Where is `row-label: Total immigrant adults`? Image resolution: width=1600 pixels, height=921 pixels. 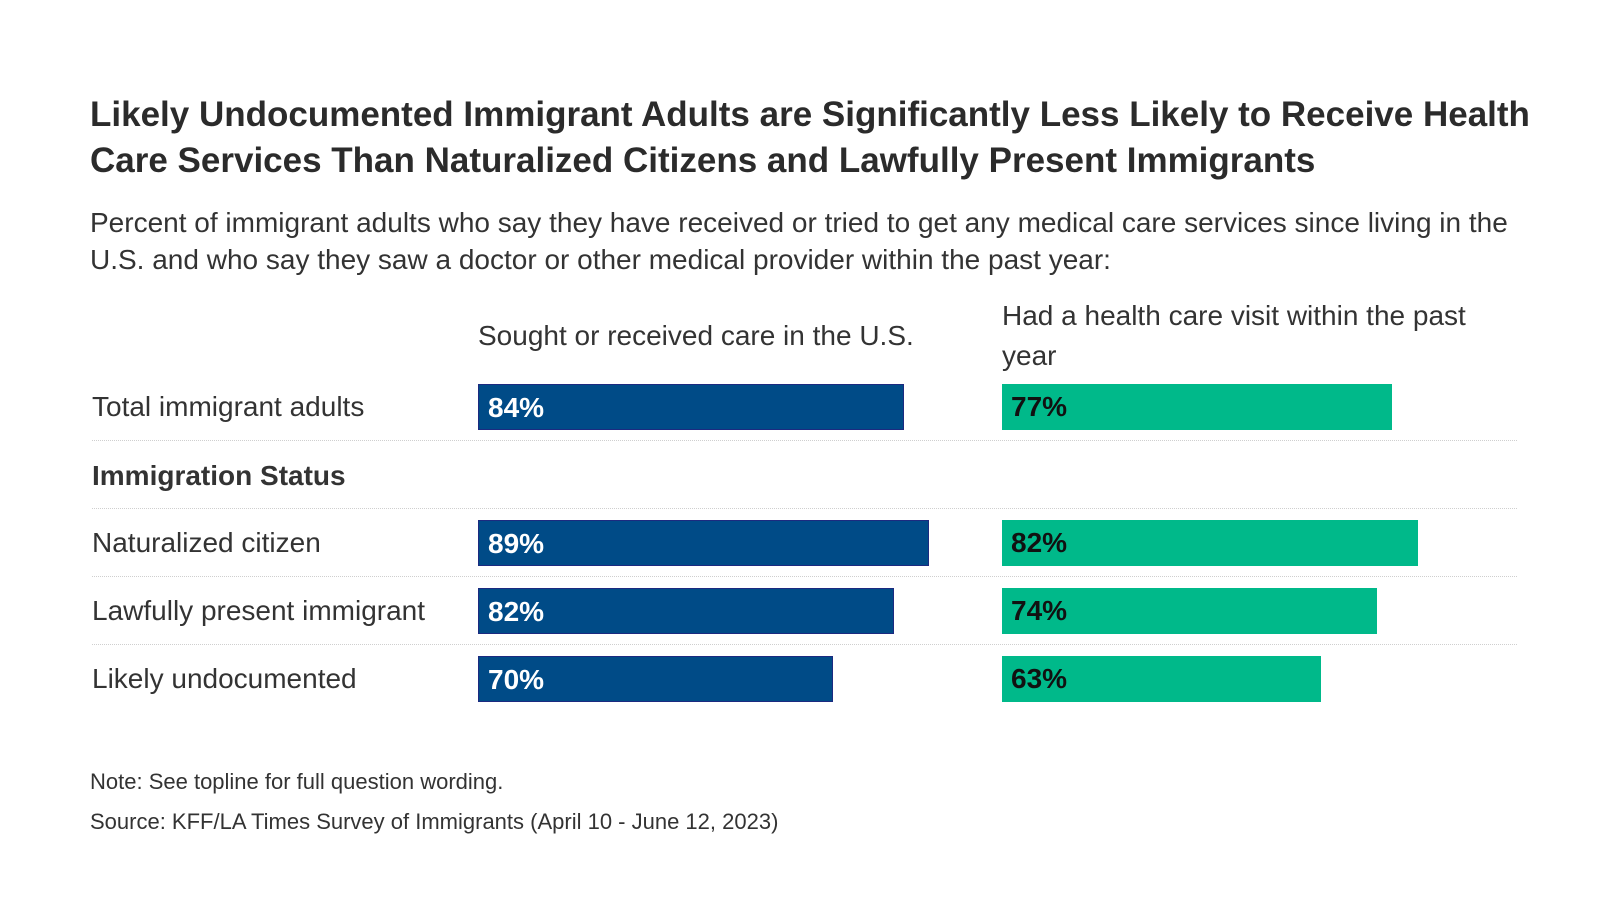
row-label: Total immigrant adults is located at coordinates (228, 406).